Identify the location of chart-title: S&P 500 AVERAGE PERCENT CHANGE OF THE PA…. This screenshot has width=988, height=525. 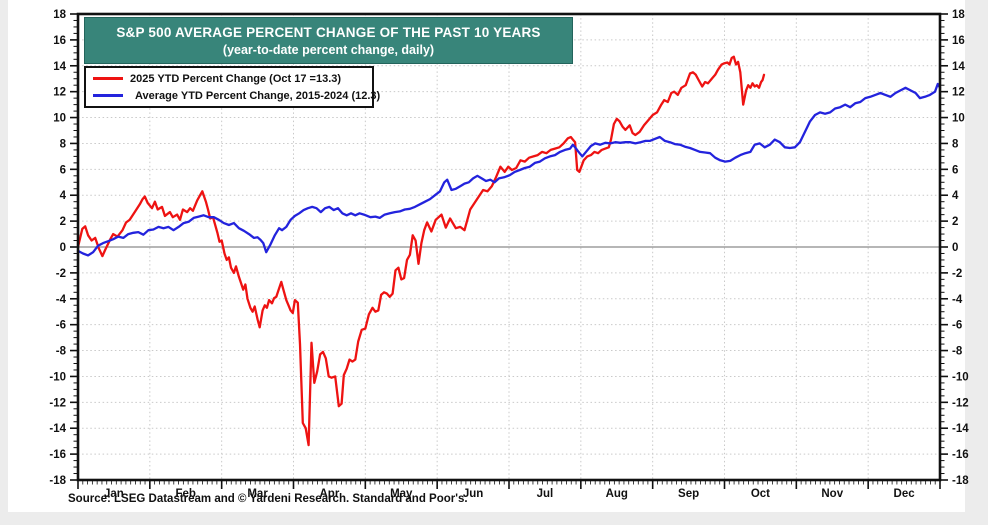
(328, 32).